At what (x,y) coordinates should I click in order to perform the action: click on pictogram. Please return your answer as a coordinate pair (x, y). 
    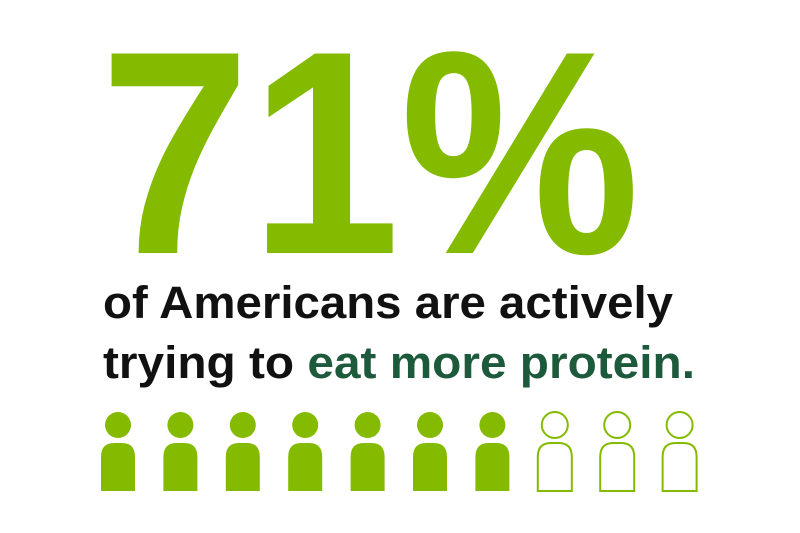
    Looking at the image, I should click on (399, 451).